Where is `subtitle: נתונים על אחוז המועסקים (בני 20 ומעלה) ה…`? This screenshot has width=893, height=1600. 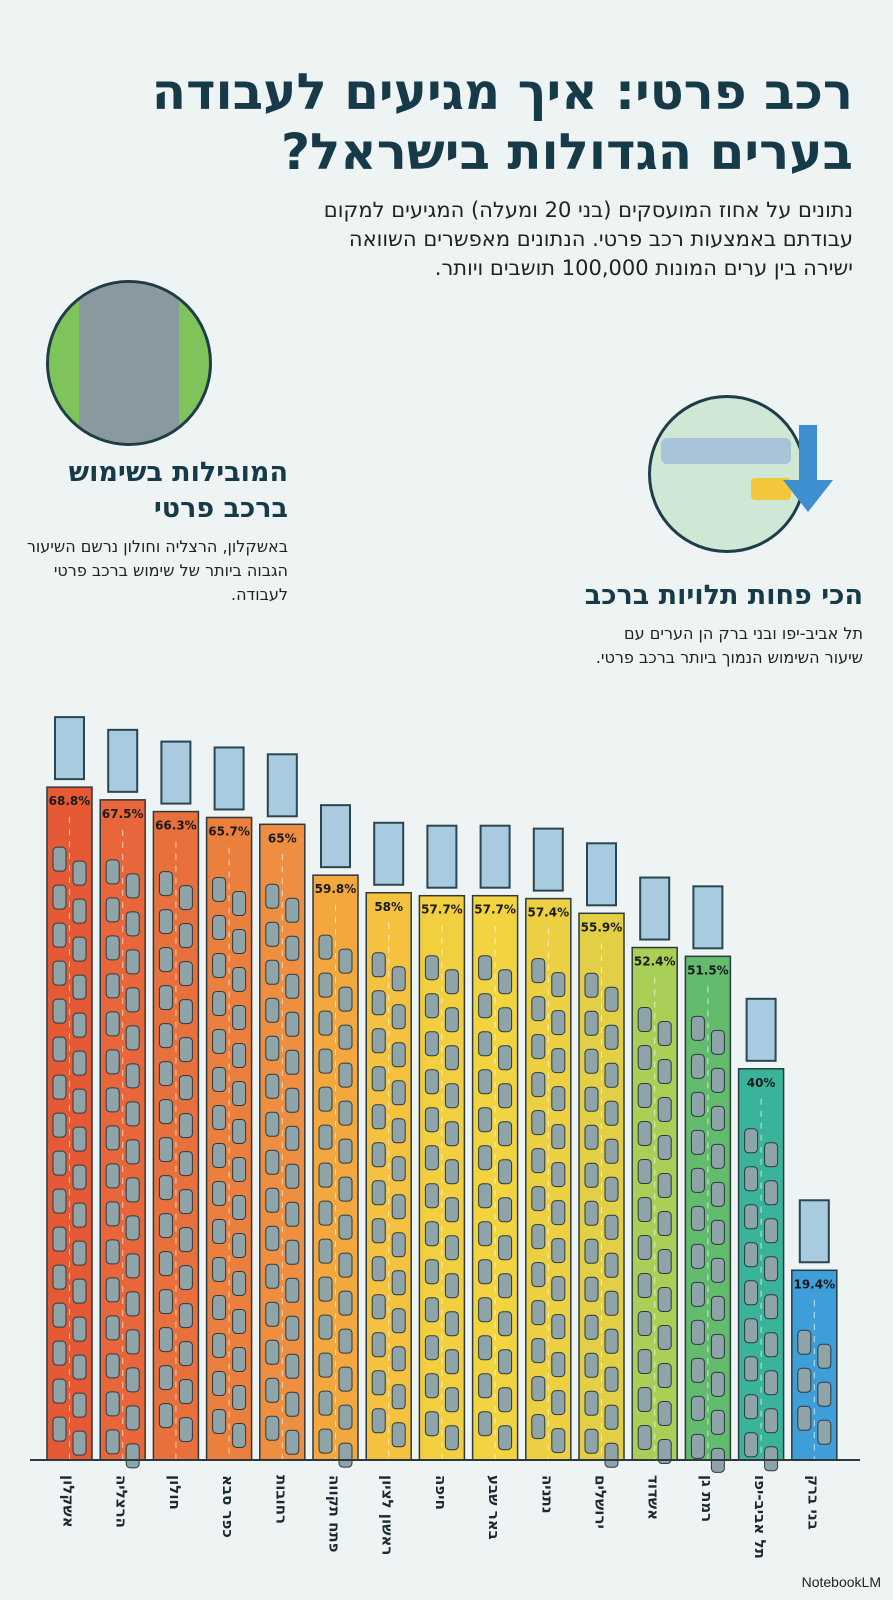
subtitle: נתונים על אחוז המועסקים (בני 20 ומעלה) ה… is located at coordinates (588, 239).